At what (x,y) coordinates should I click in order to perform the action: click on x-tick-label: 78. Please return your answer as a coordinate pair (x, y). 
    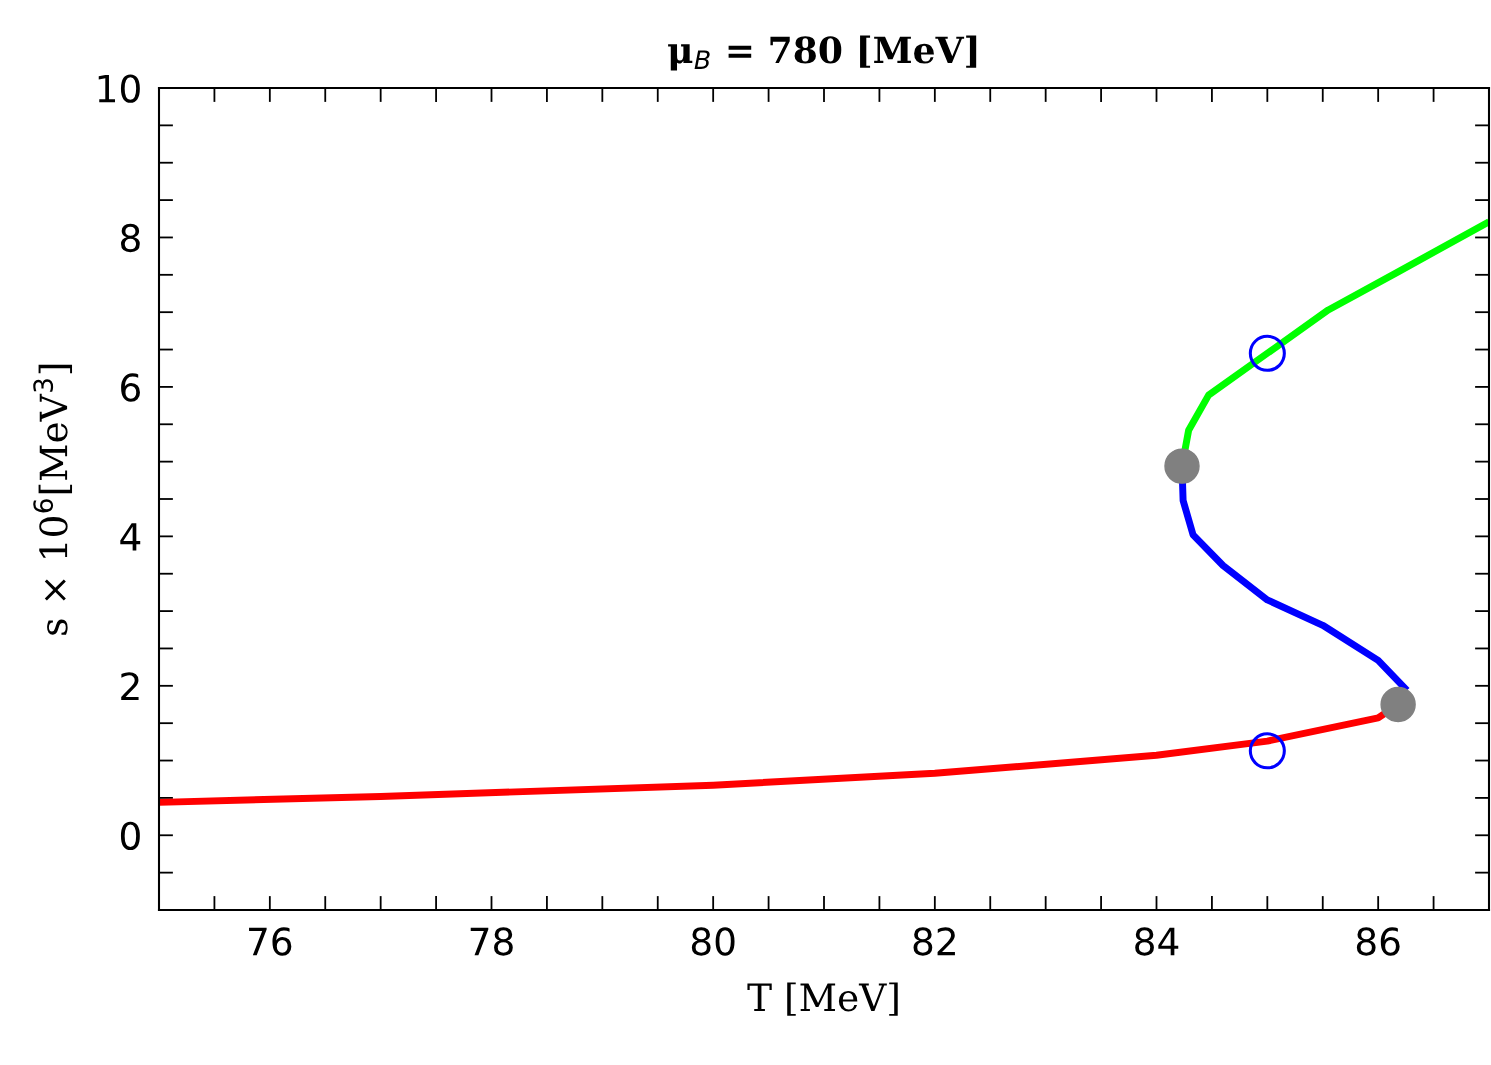
    Looking at the image, I should click on (491, 941).